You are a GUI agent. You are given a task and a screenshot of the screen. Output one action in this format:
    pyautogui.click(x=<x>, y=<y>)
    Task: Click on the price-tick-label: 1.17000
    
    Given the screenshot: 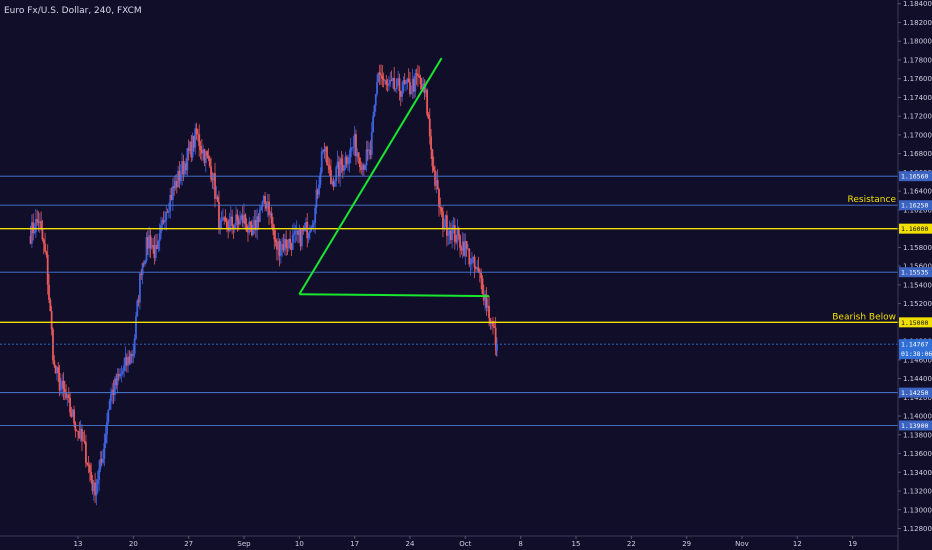 What is the action you would take?
    pyautogui.click(x=917, y=135)
    